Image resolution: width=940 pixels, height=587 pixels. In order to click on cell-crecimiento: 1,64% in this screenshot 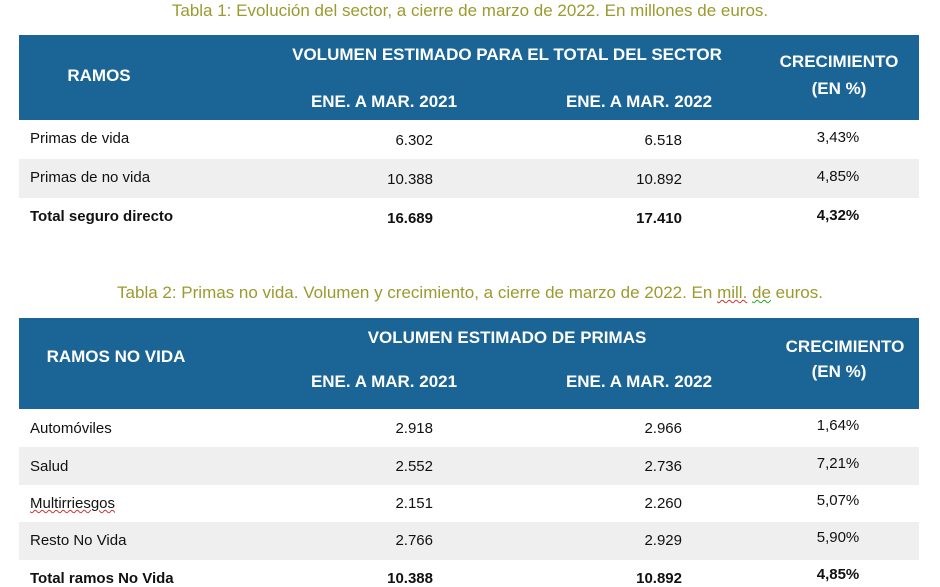, I will do `click(838, 425)`.